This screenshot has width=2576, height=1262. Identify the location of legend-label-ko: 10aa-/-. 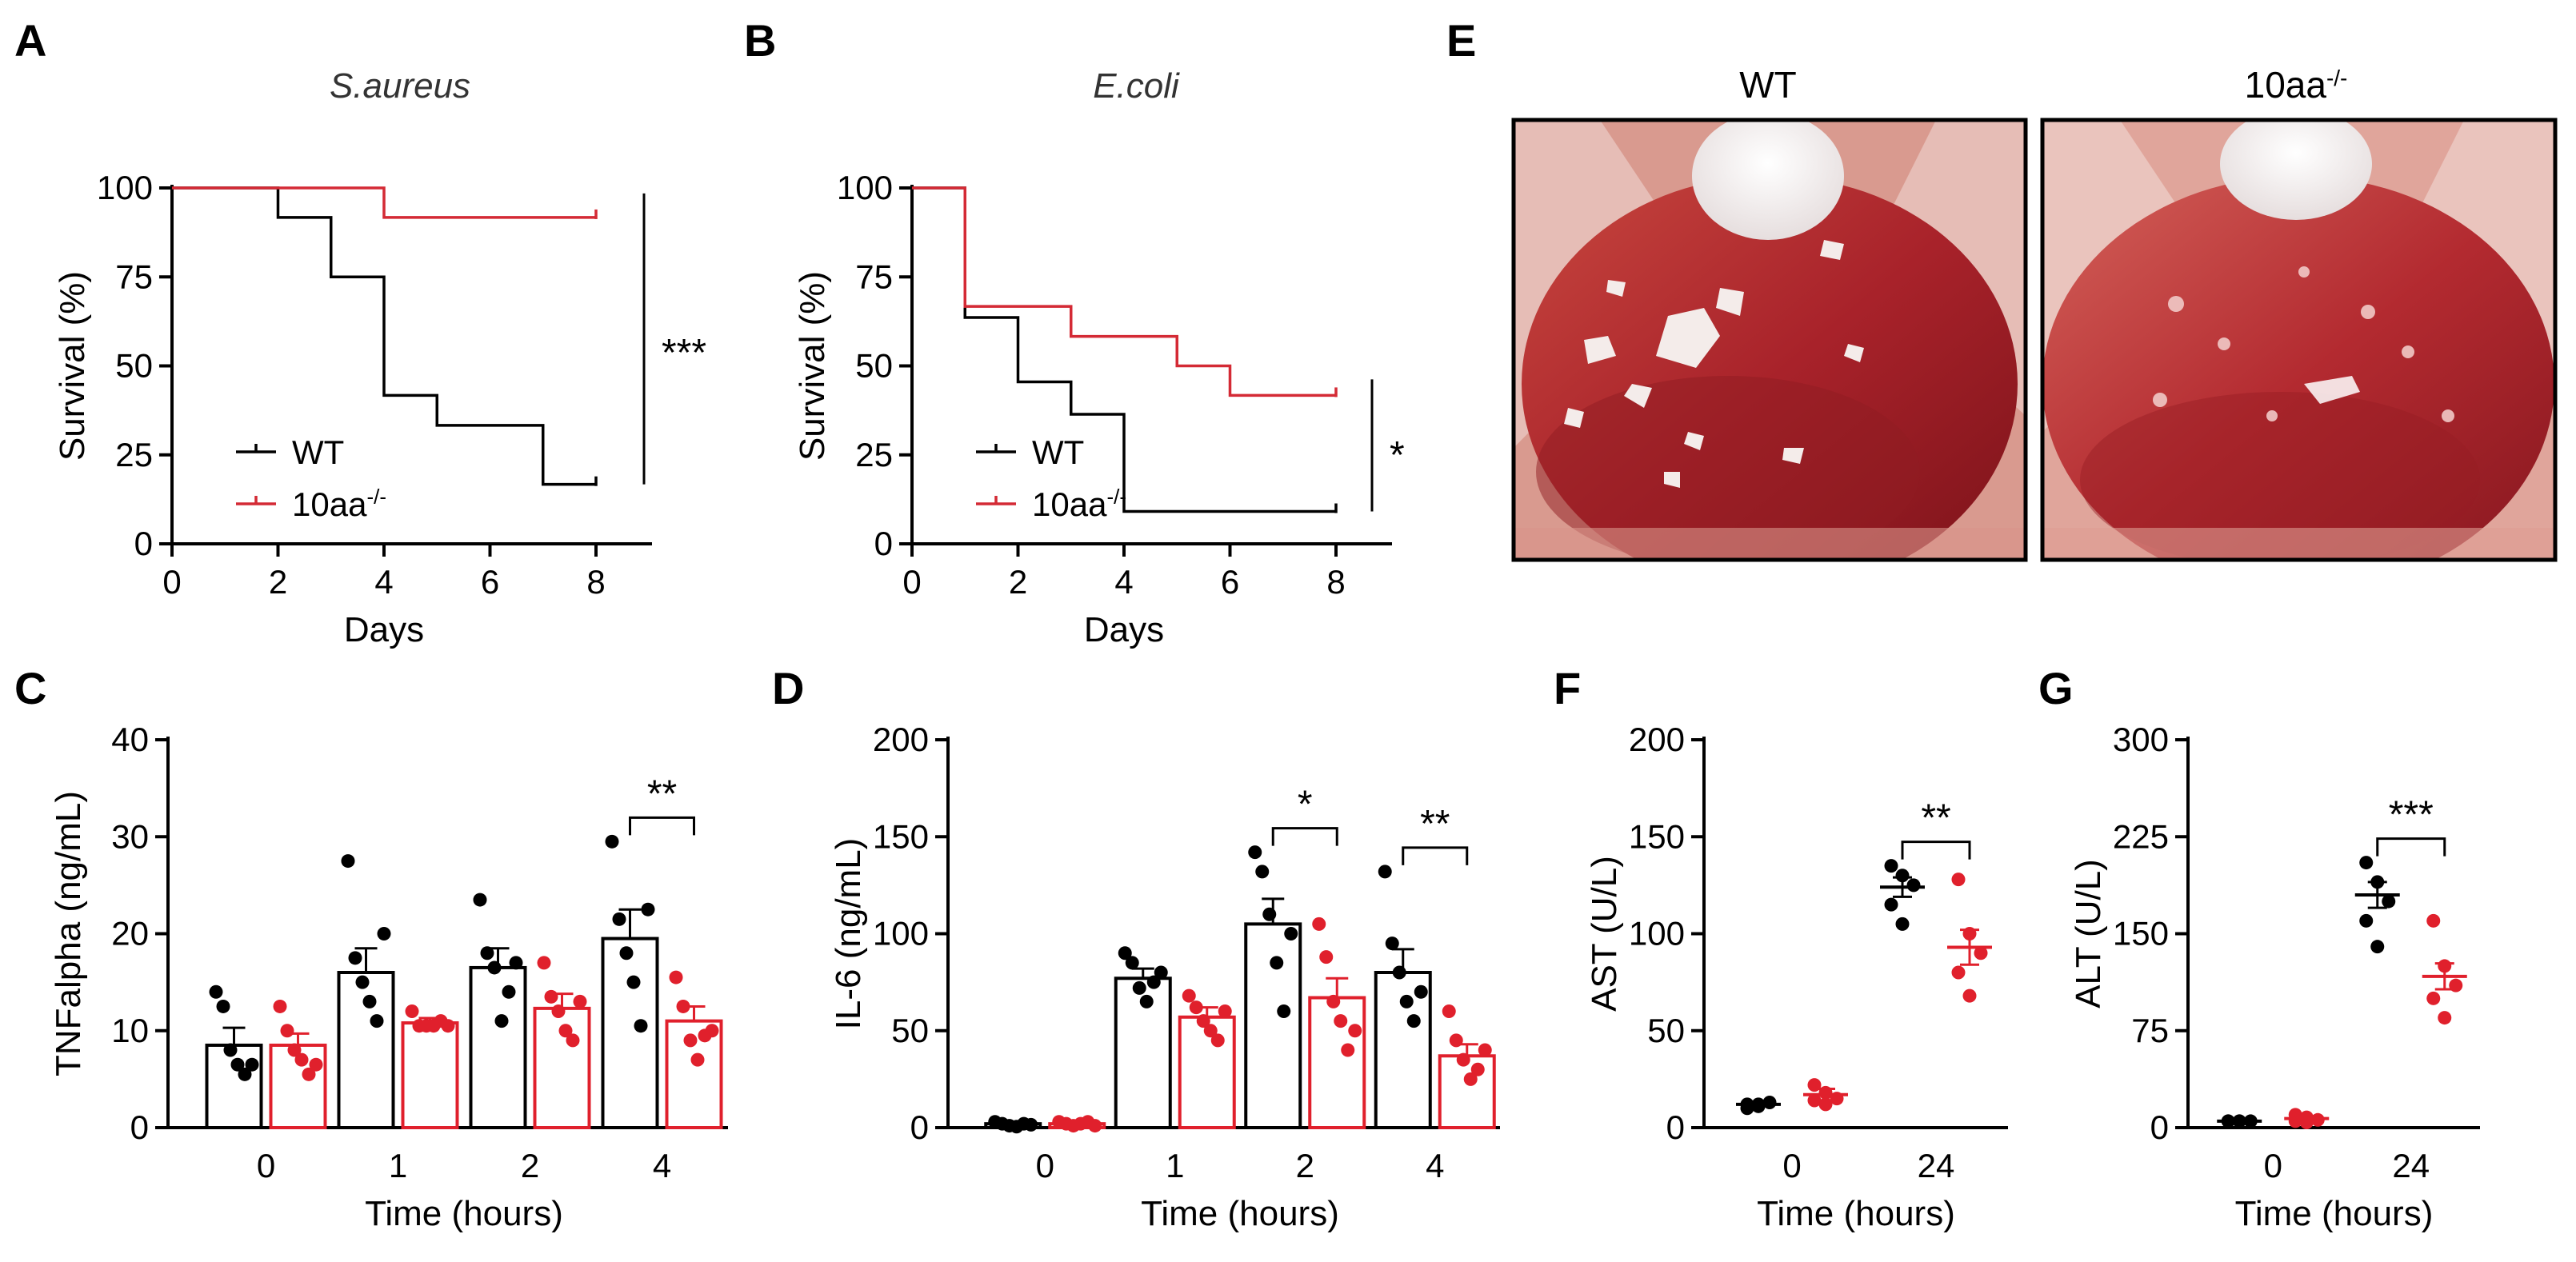
(339, 504).